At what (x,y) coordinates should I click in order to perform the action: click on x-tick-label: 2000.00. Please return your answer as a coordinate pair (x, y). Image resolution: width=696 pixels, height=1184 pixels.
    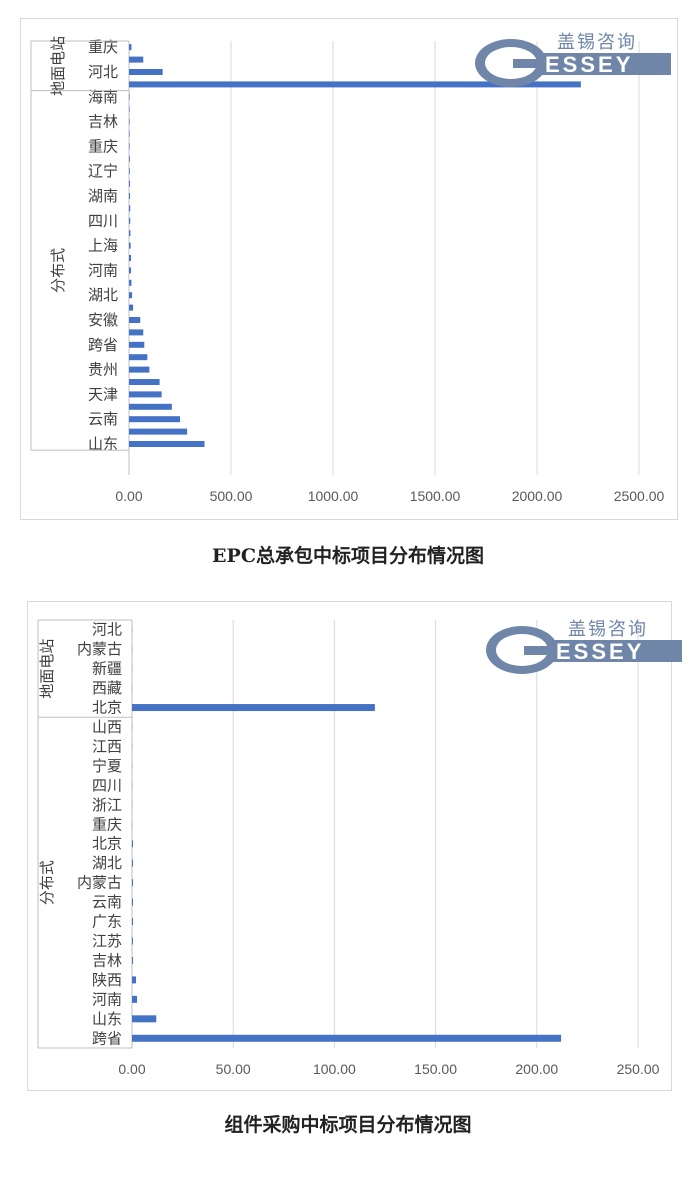
    Looking at the image, I should click on (537, 496).